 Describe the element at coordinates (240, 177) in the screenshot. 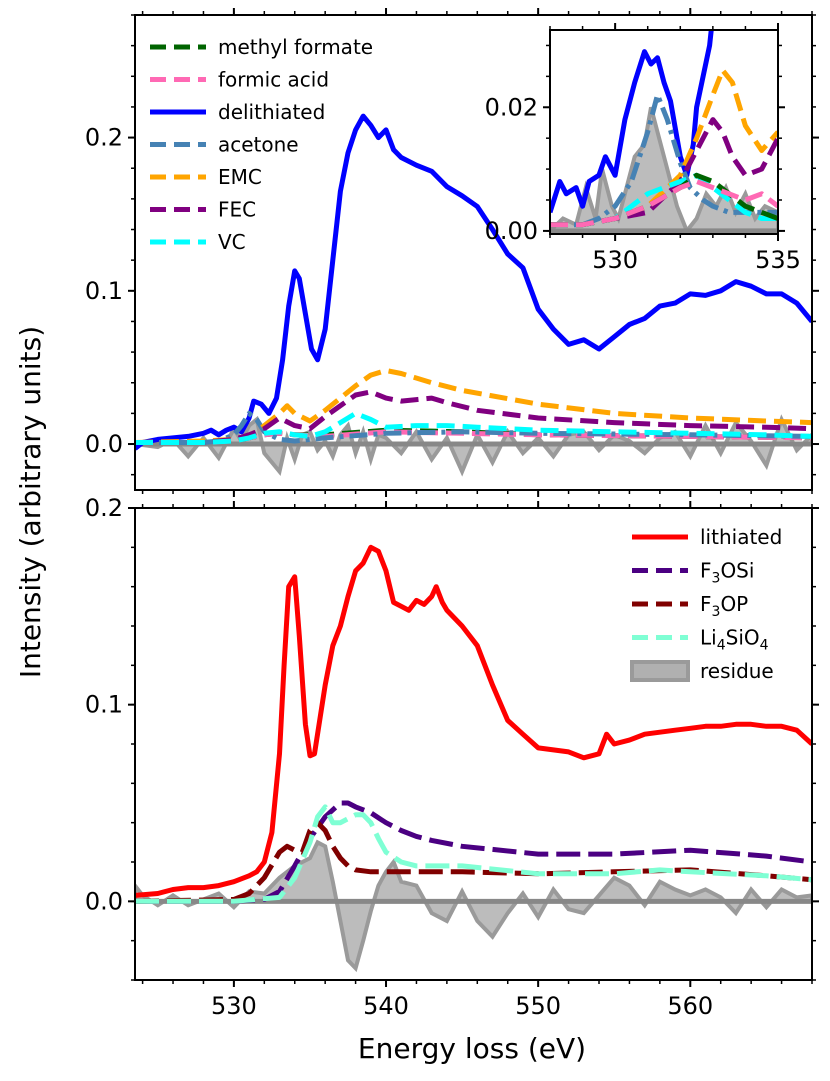

I see `legend-label: EMC` at that location.